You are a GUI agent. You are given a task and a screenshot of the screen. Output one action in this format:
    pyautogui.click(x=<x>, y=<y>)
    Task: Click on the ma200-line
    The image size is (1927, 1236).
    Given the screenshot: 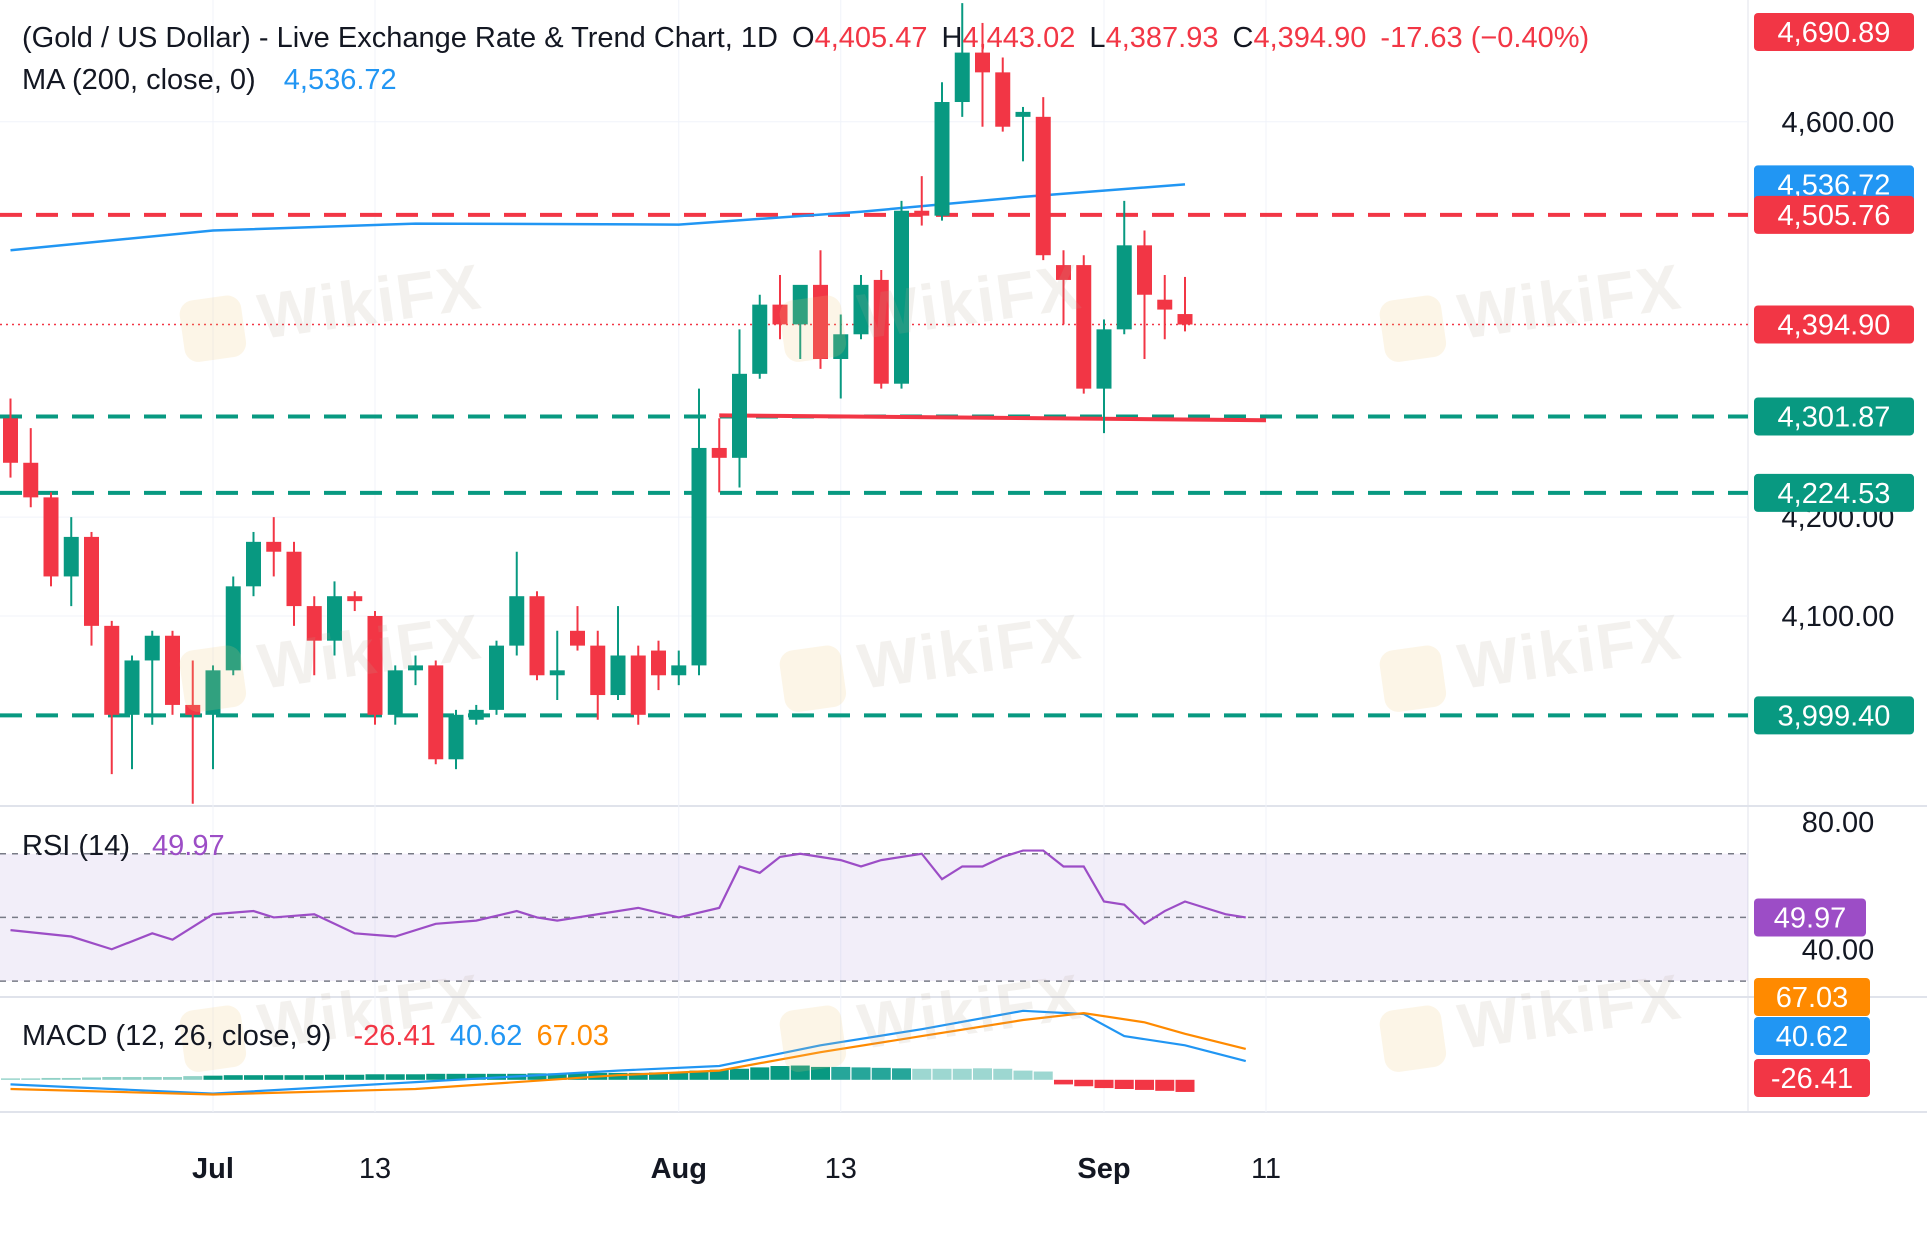 What is the action you would take?
    pyautogui.click(x=598, y=217)
    